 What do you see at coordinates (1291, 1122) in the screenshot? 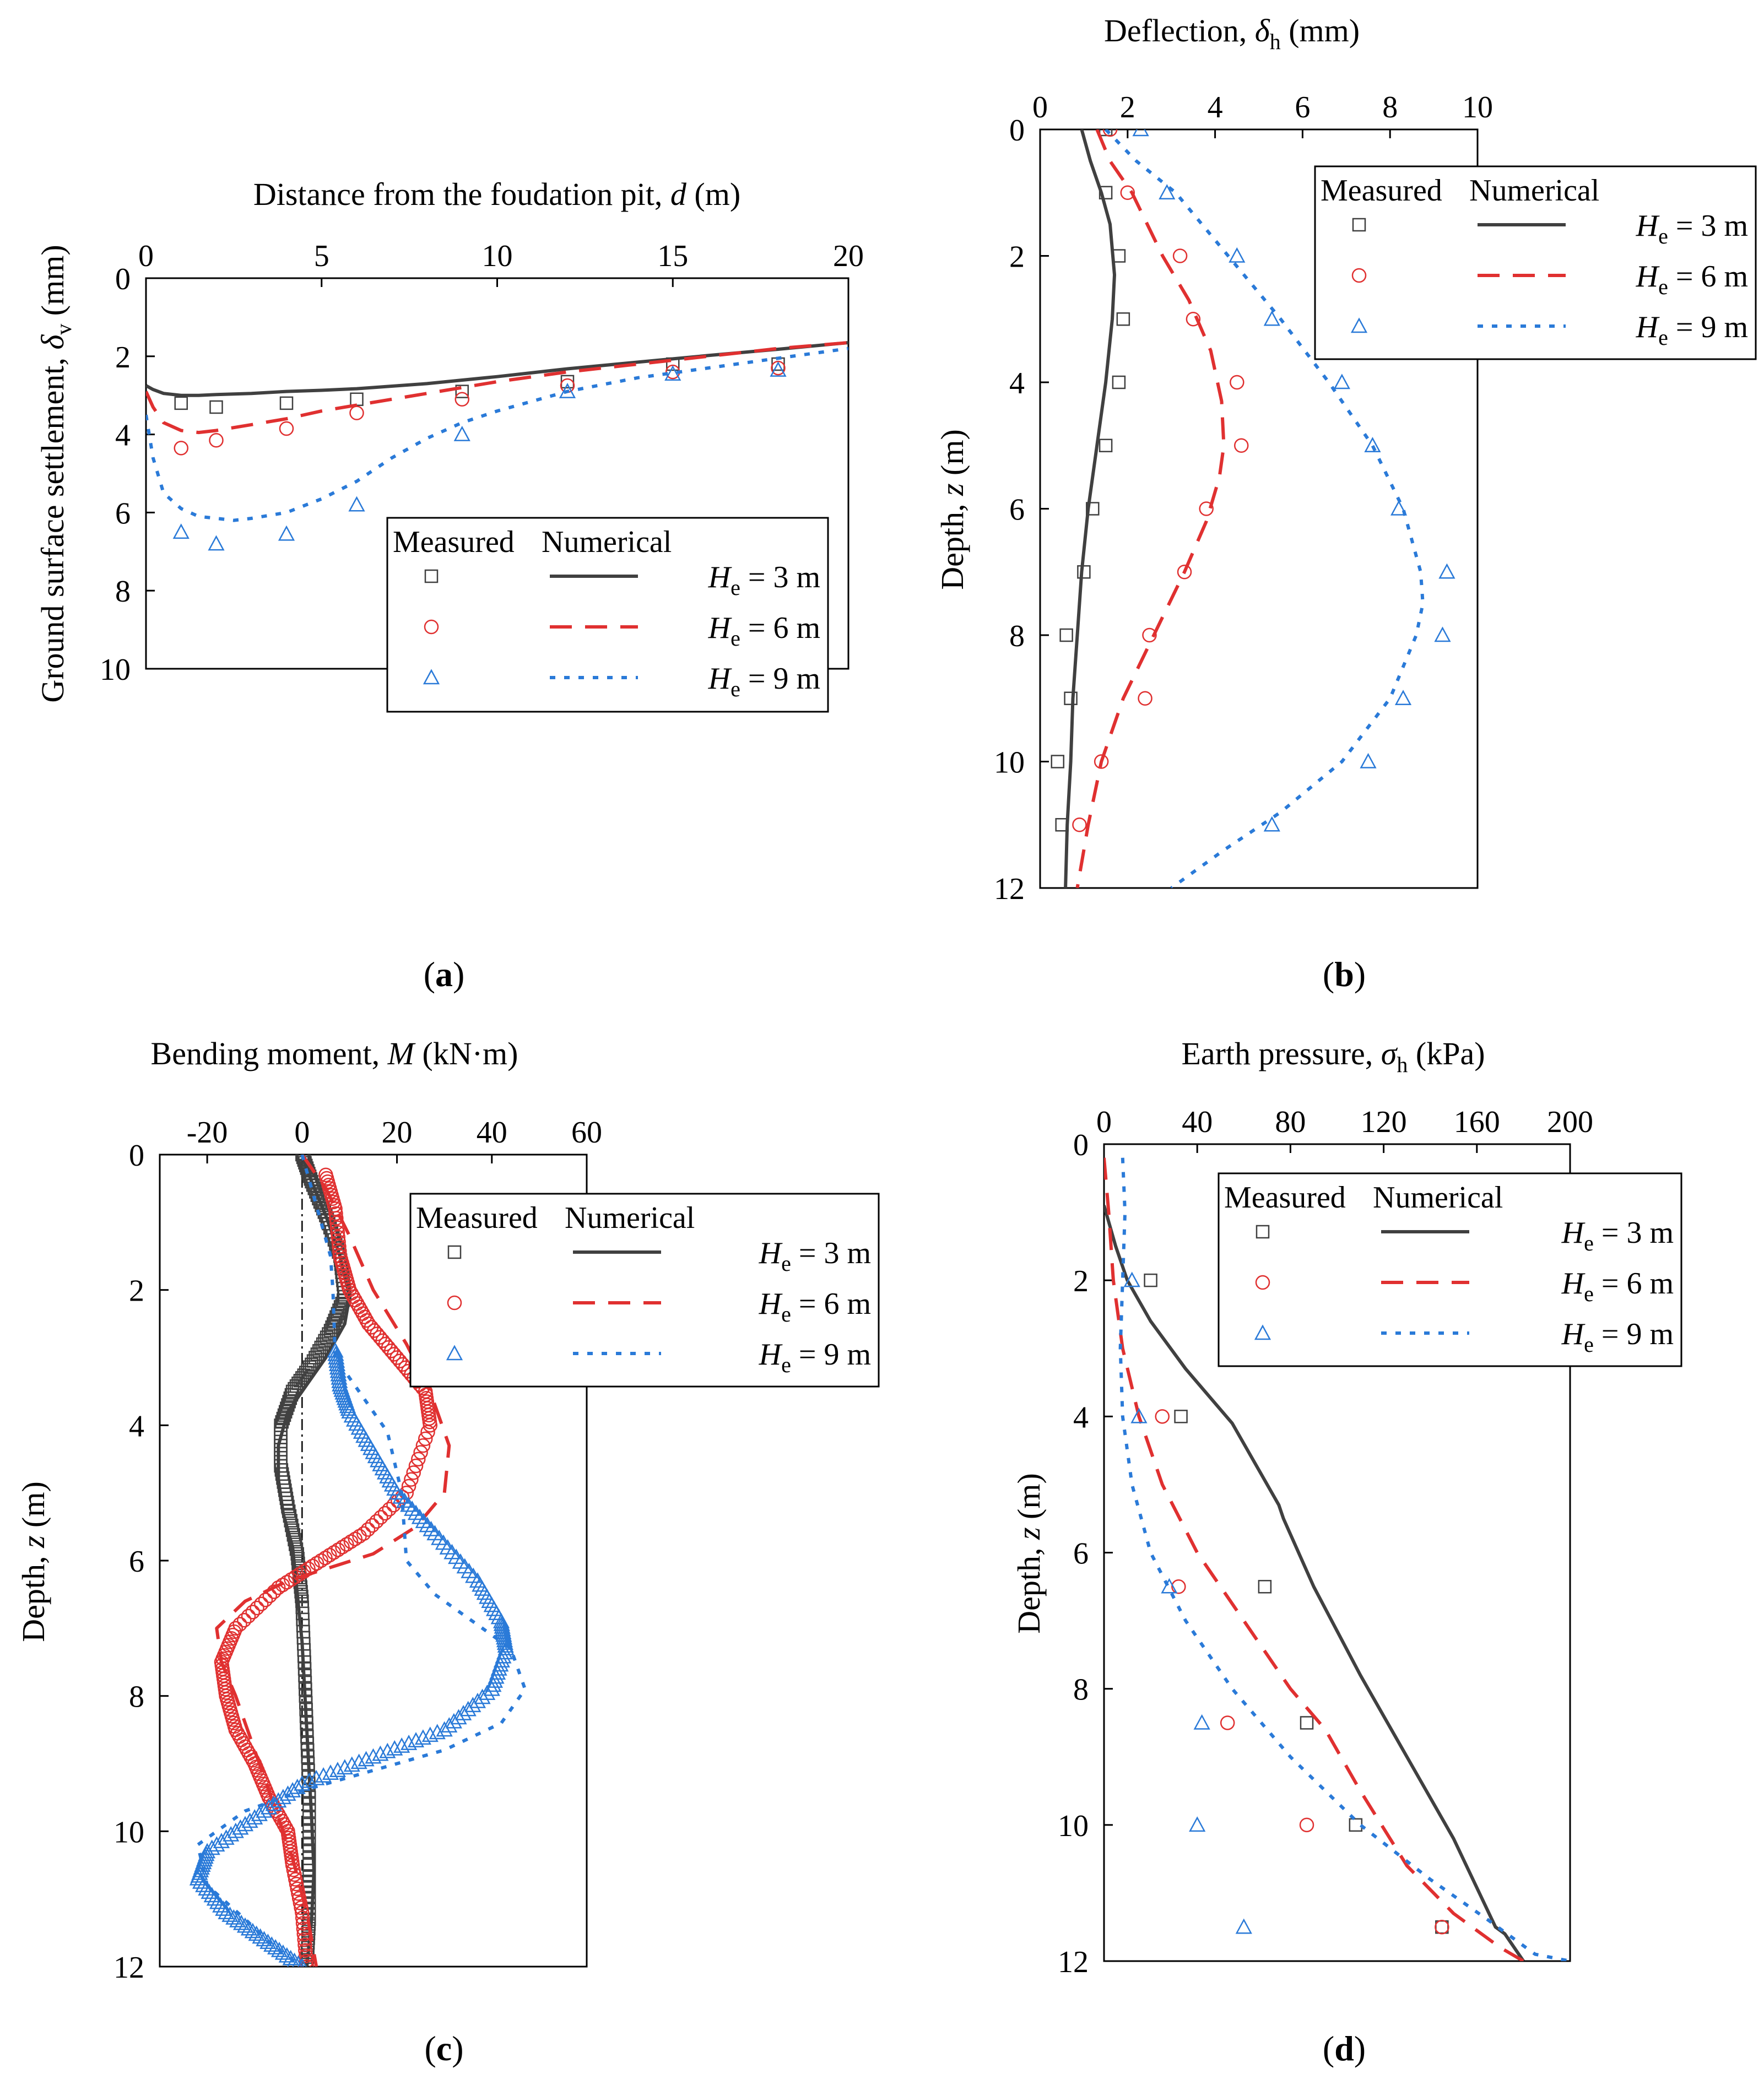
I see `x-tick-label: 80` at bounding box center [1291, 1122].